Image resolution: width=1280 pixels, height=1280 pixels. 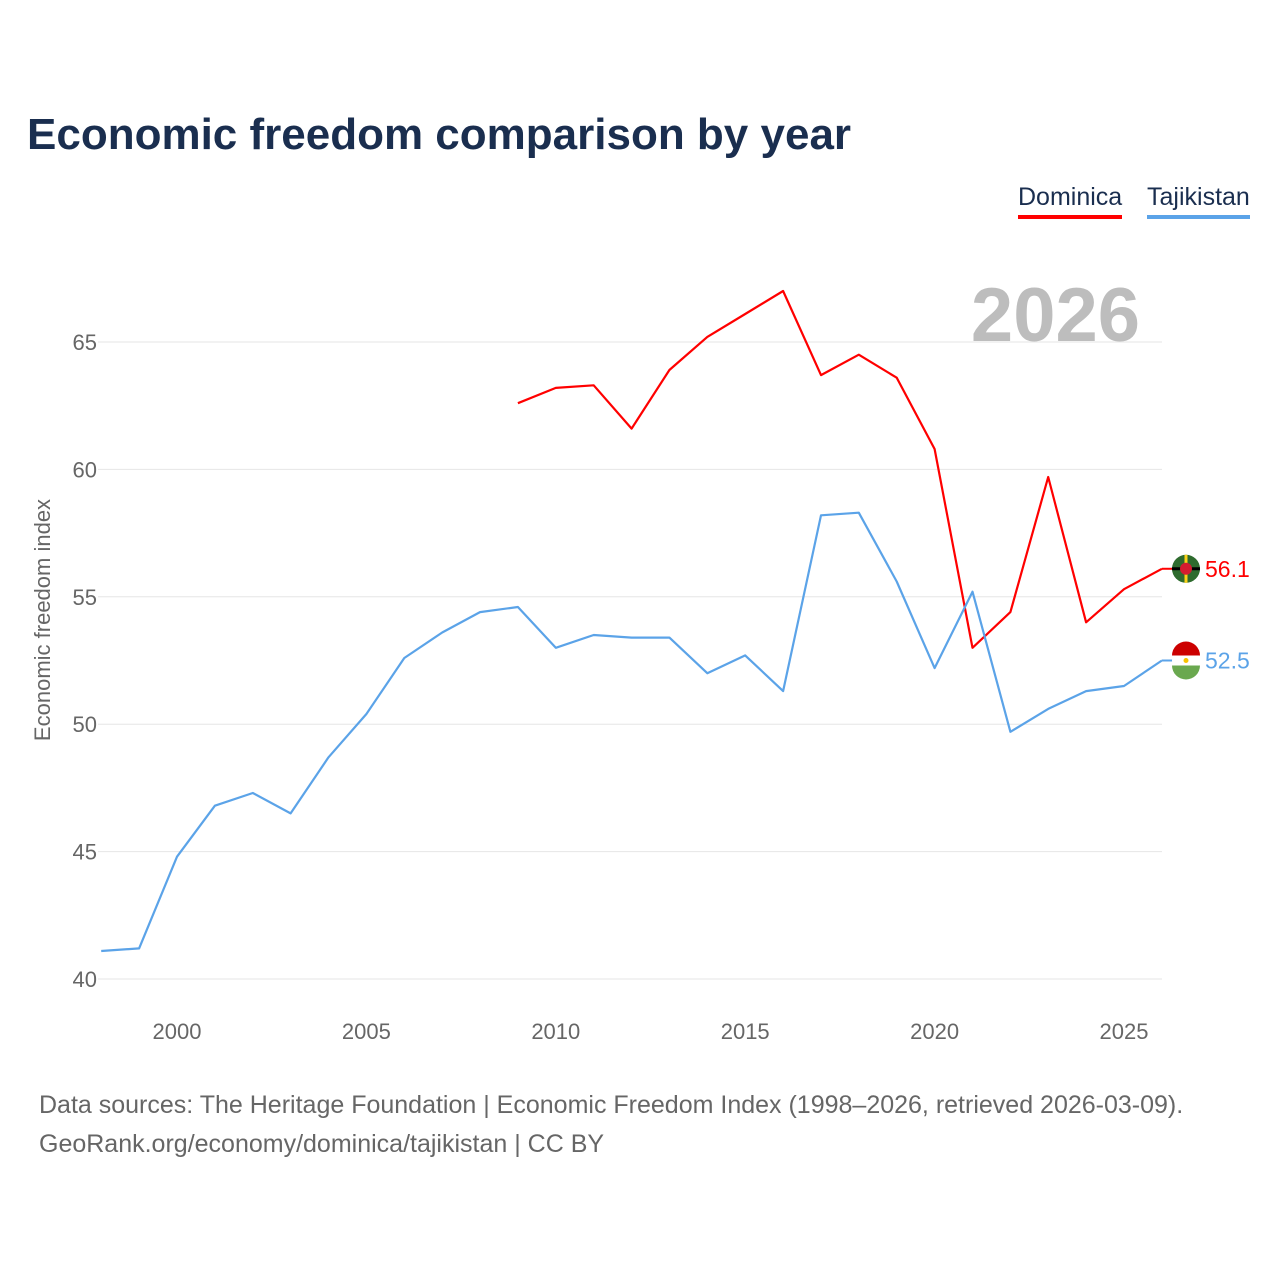 What do you see at coordinates (1055, 315) in the screenshot?
I see `year-watermark: 2026` at bounding box center [1055, 315].